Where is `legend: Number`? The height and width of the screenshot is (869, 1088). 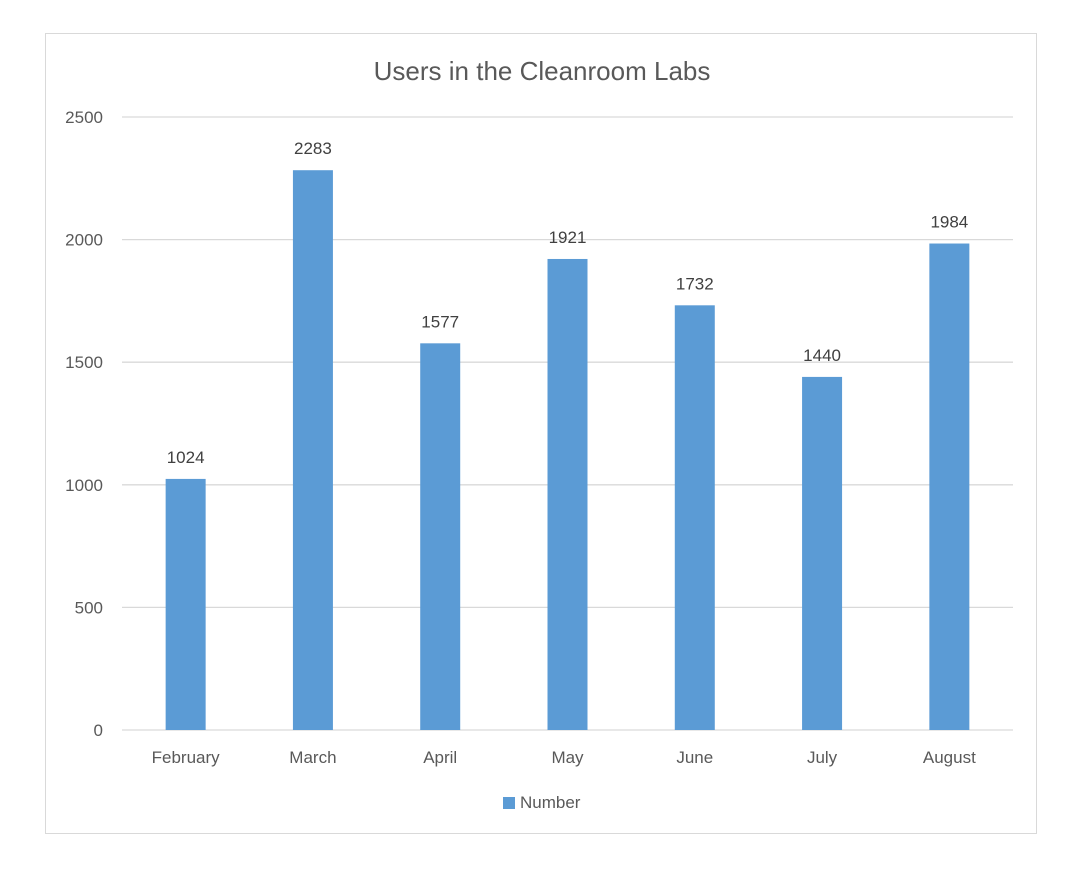 legend: Number is located at coordinates (542, 802).